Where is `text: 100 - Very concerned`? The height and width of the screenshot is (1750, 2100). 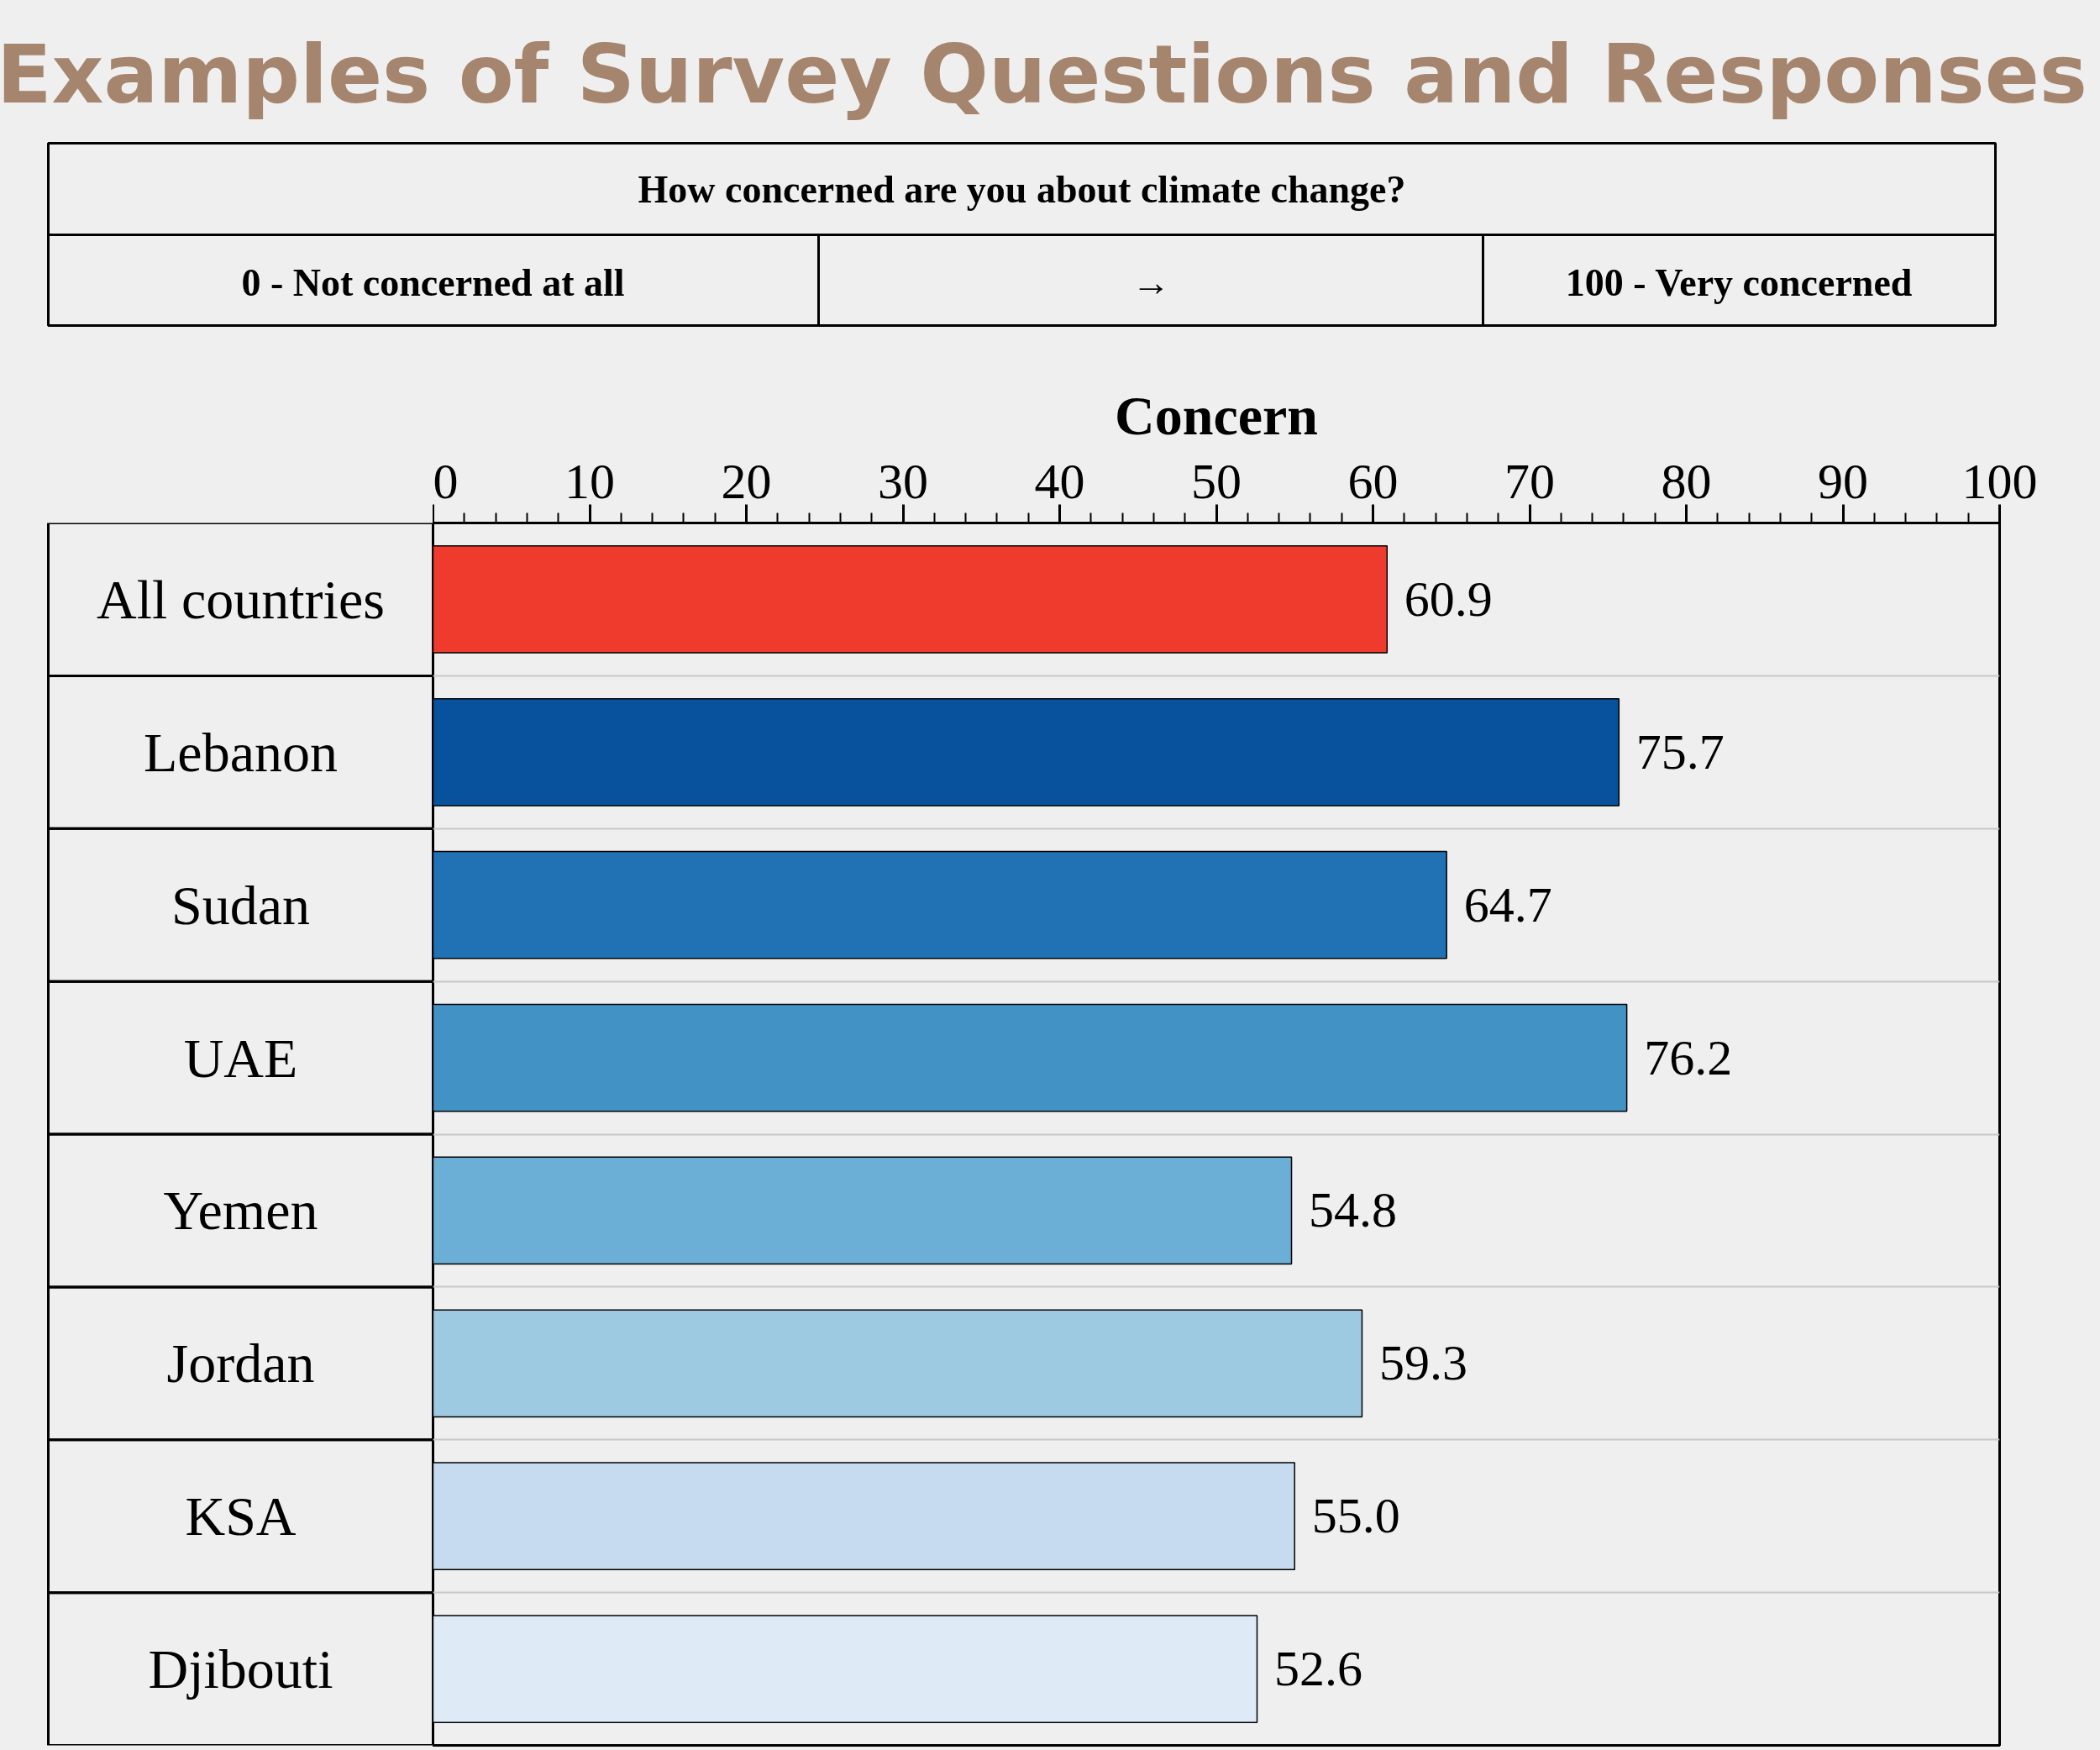 text: 100 - Very concerned is located at coordinates (1739, 282).